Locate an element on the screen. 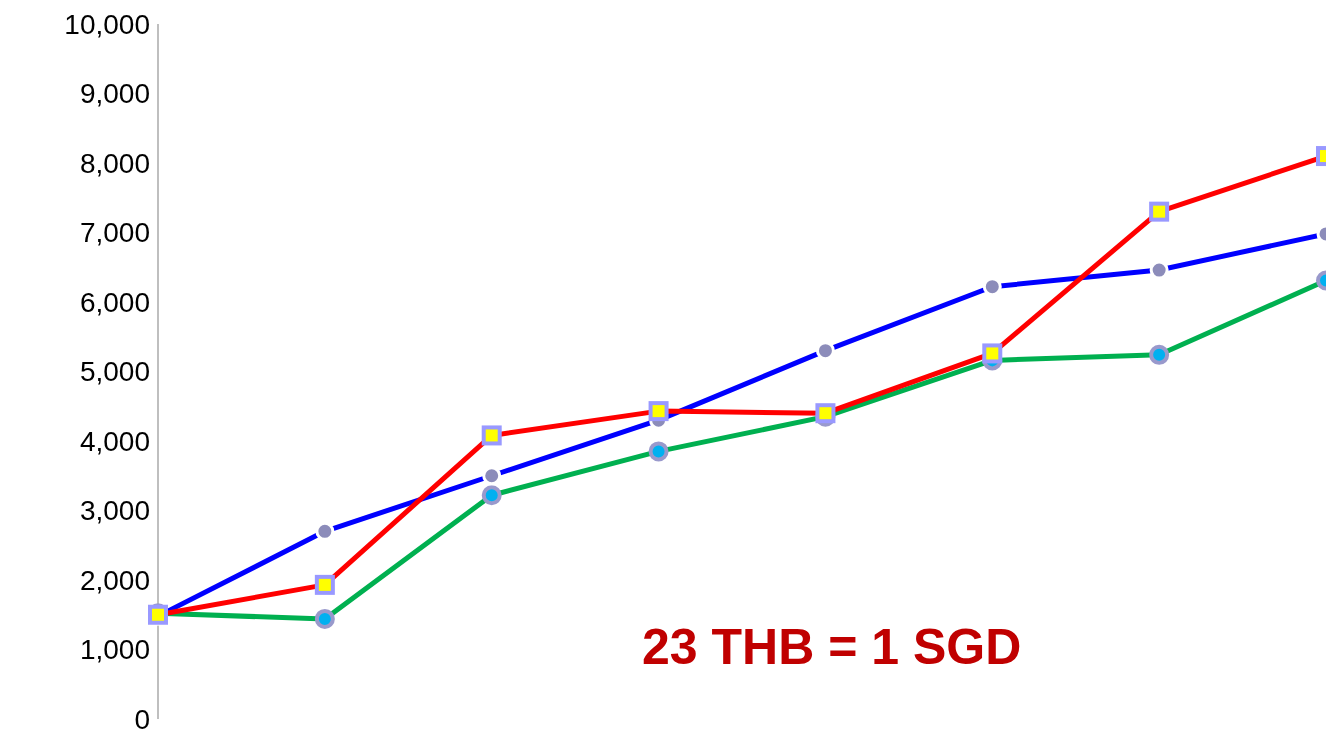 The height and width of the screenshot is (733, 1334). y-tick-label: 2,000 is located at coordinates (114, 580).